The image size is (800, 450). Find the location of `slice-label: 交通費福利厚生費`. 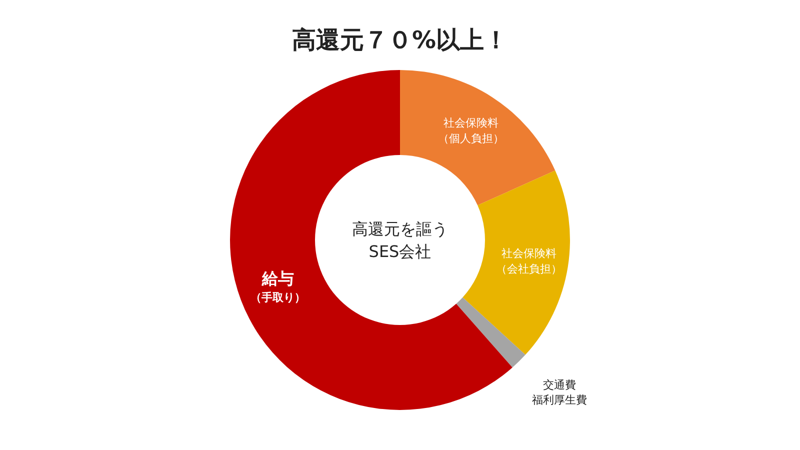

slice-label: 交通費福利厚生費 is located at coordinates (559, 392).